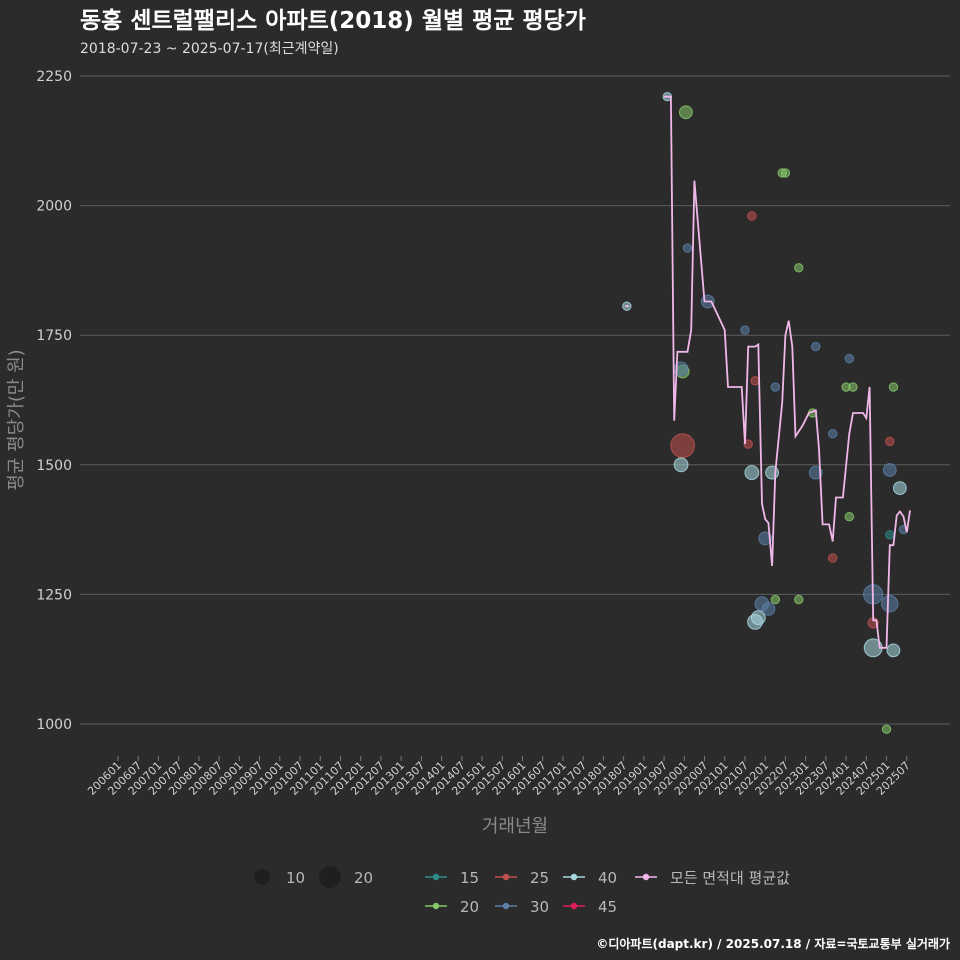 Image resolution: width=960 pixels, height=960 pixels. I want to click on y-tick-label: 1000, so click(54, 725).